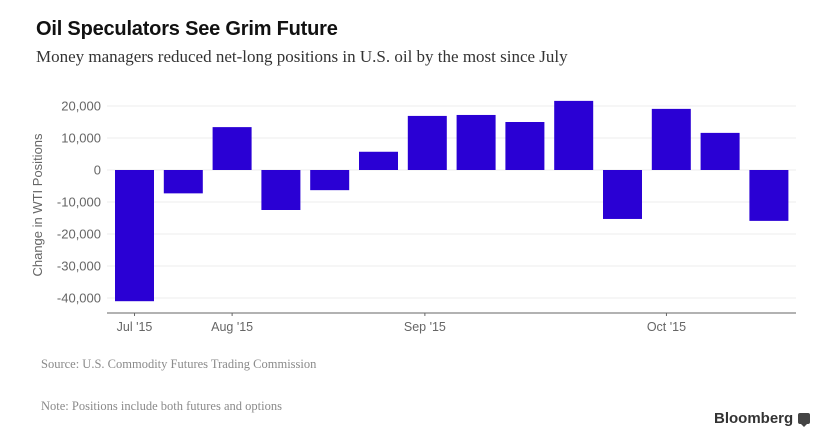 The width and height of the screenshot is (830, 446). I want to click on y-tick-label: -20,000, so click(79, 234).